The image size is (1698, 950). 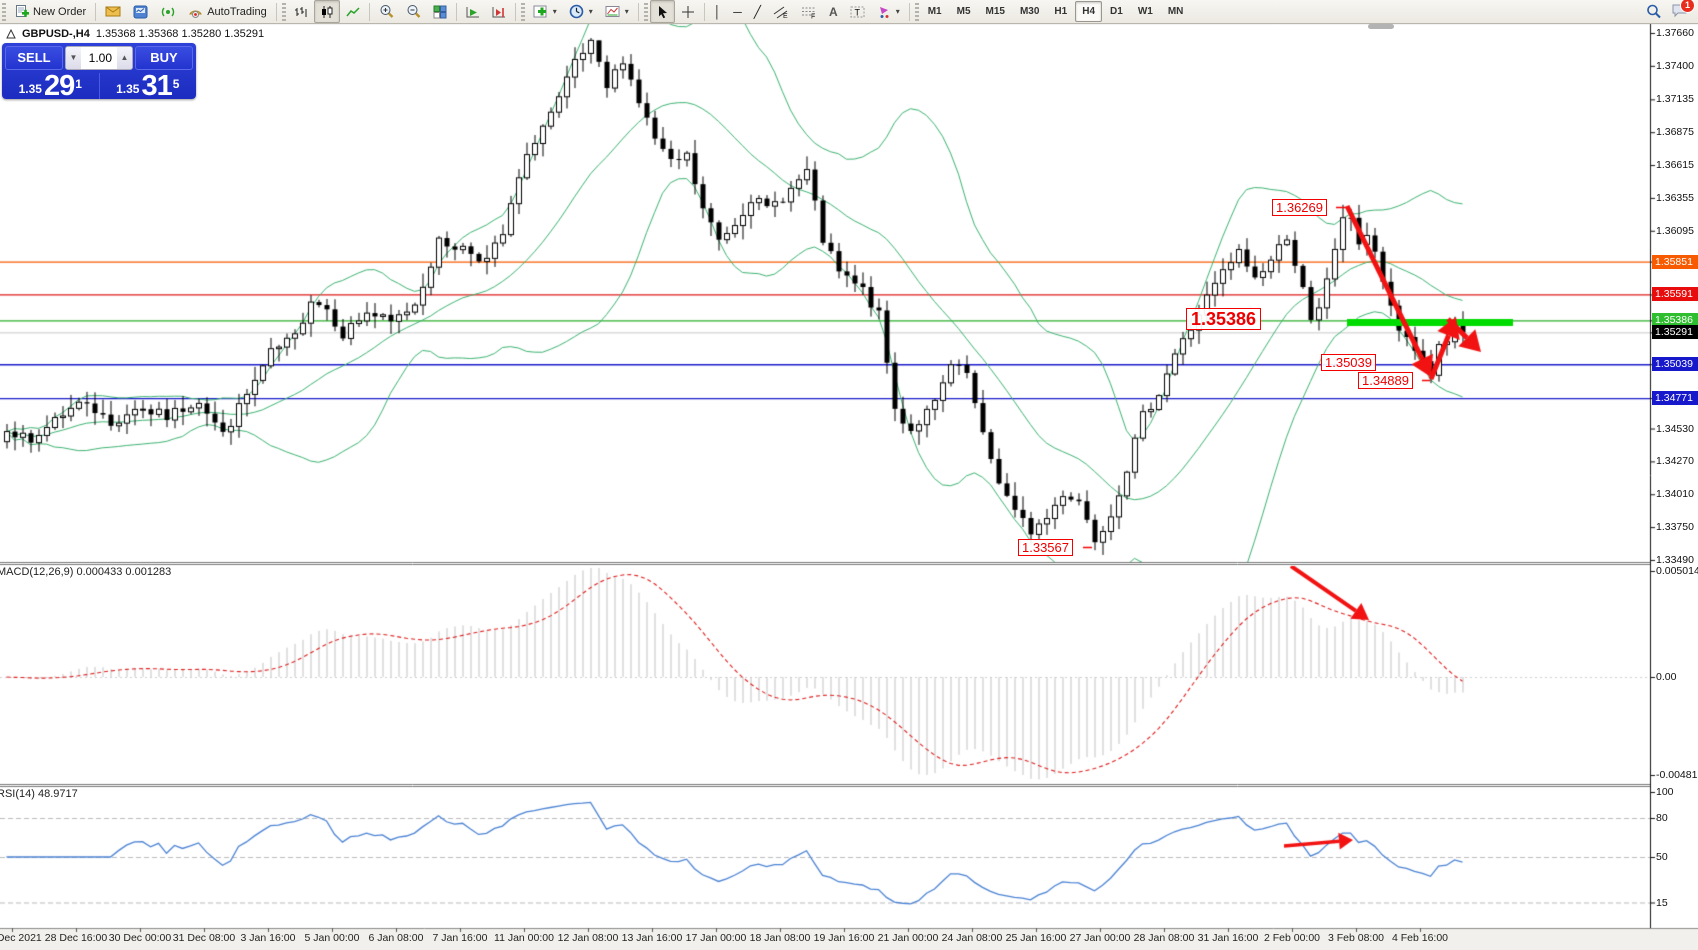 What do you see at coordinates (1348, 362) in the screenshot?
I see `price-annotation: 1.35039` at bounding box center [1348, 362].